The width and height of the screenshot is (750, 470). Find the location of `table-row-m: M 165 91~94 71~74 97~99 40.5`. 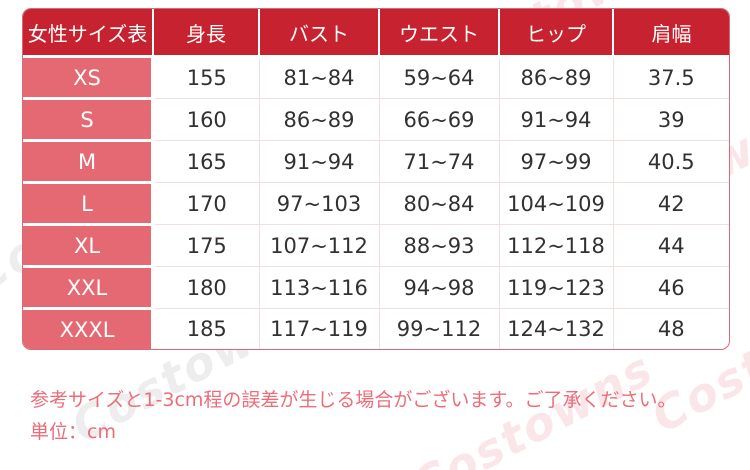

table-row-m: M 165 91~94 71~74 97~99 40.5 is located at coordinates (376, 161).